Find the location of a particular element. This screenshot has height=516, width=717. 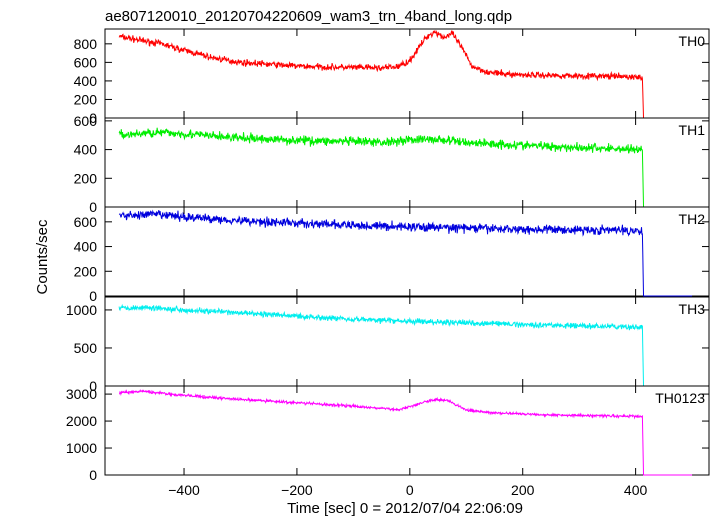

y-tick-label: 2000 is located at coordinates (81, 421).